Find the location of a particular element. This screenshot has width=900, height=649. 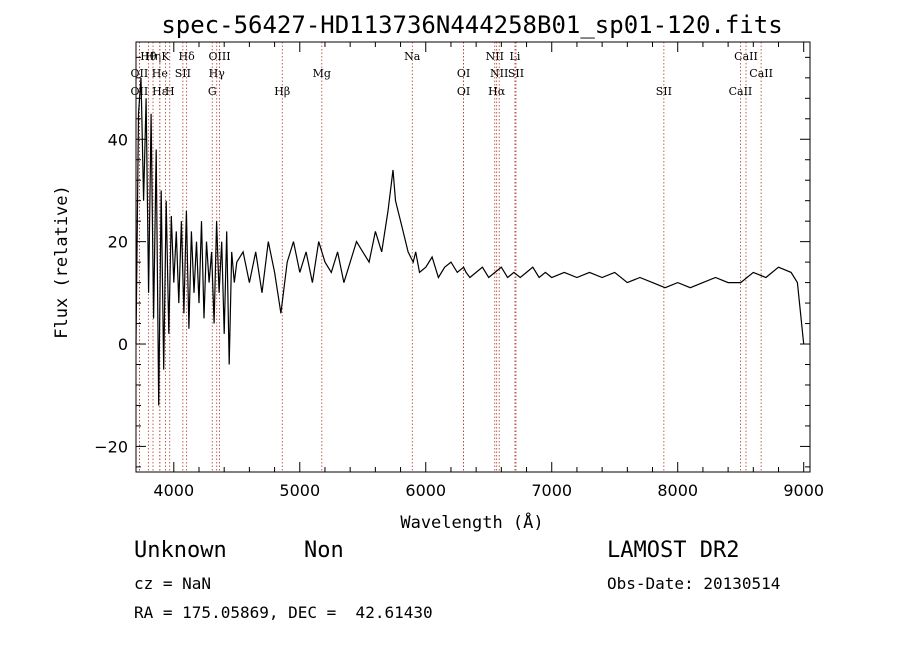

spectral-line-label: OII is located at coordinates (140, 91).